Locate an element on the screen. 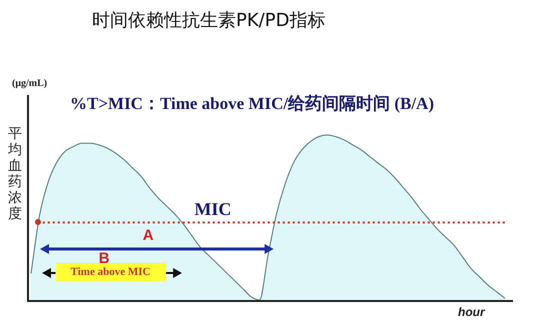  x-axis-title: hour is located at coordinates (471, 312).